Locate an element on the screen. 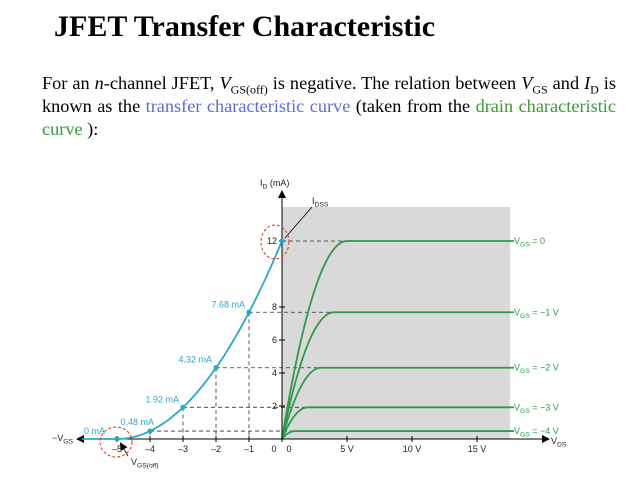 This screenshot has width=638, height=479. transfer-characteristic-link: transfer characteristic curve is located at coordinates (248, 106).